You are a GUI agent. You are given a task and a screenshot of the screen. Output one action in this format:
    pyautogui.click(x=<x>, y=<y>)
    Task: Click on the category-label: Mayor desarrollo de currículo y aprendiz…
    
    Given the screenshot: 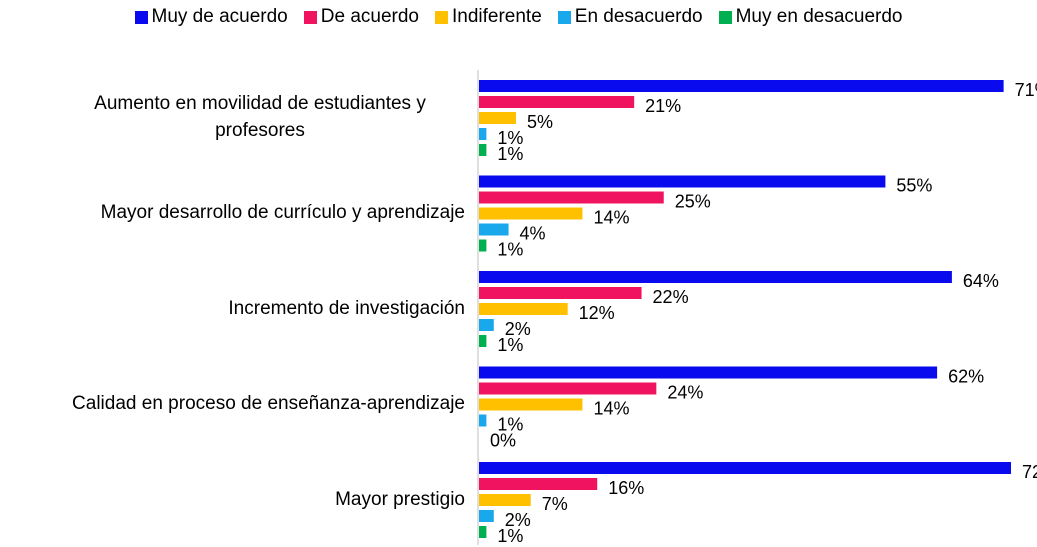 What is the action you would take?
    pyautogui.click(x=283, y=214)
    